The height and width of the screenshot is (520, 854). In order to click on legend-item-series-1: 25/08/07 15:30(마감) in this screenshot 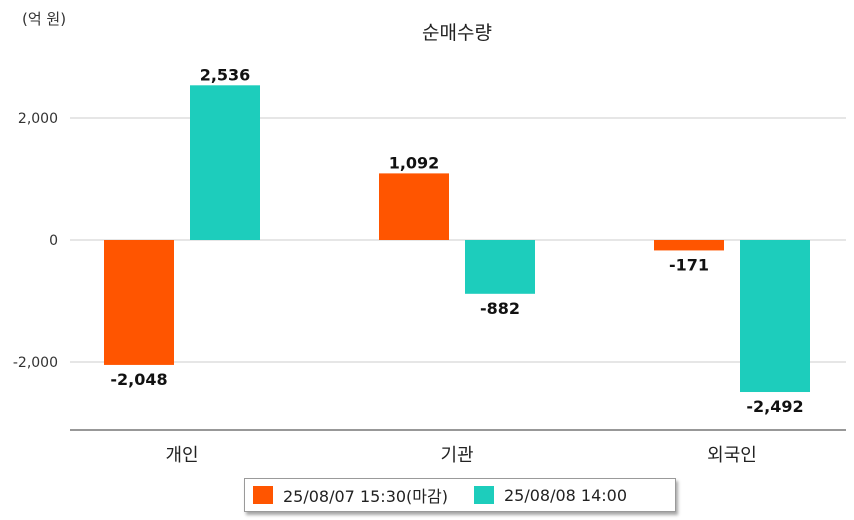, I will do `click(350, 495)`.